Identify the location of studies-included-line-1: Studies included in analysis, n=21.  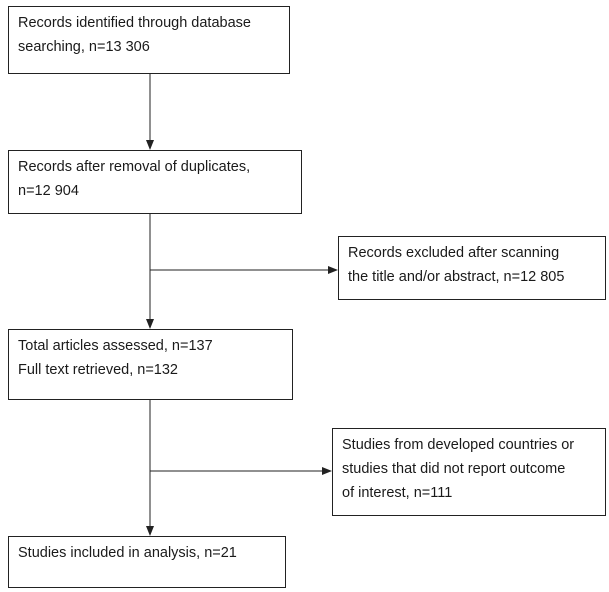
(127, 553).